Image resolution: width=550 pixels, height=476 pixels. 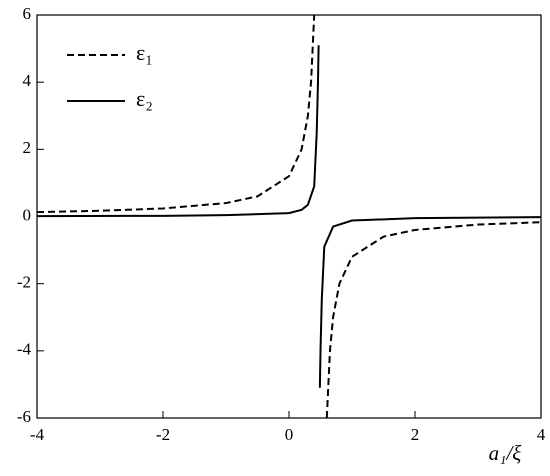 I want to click on y-tick-label: 6, so click(x=27, y=13).